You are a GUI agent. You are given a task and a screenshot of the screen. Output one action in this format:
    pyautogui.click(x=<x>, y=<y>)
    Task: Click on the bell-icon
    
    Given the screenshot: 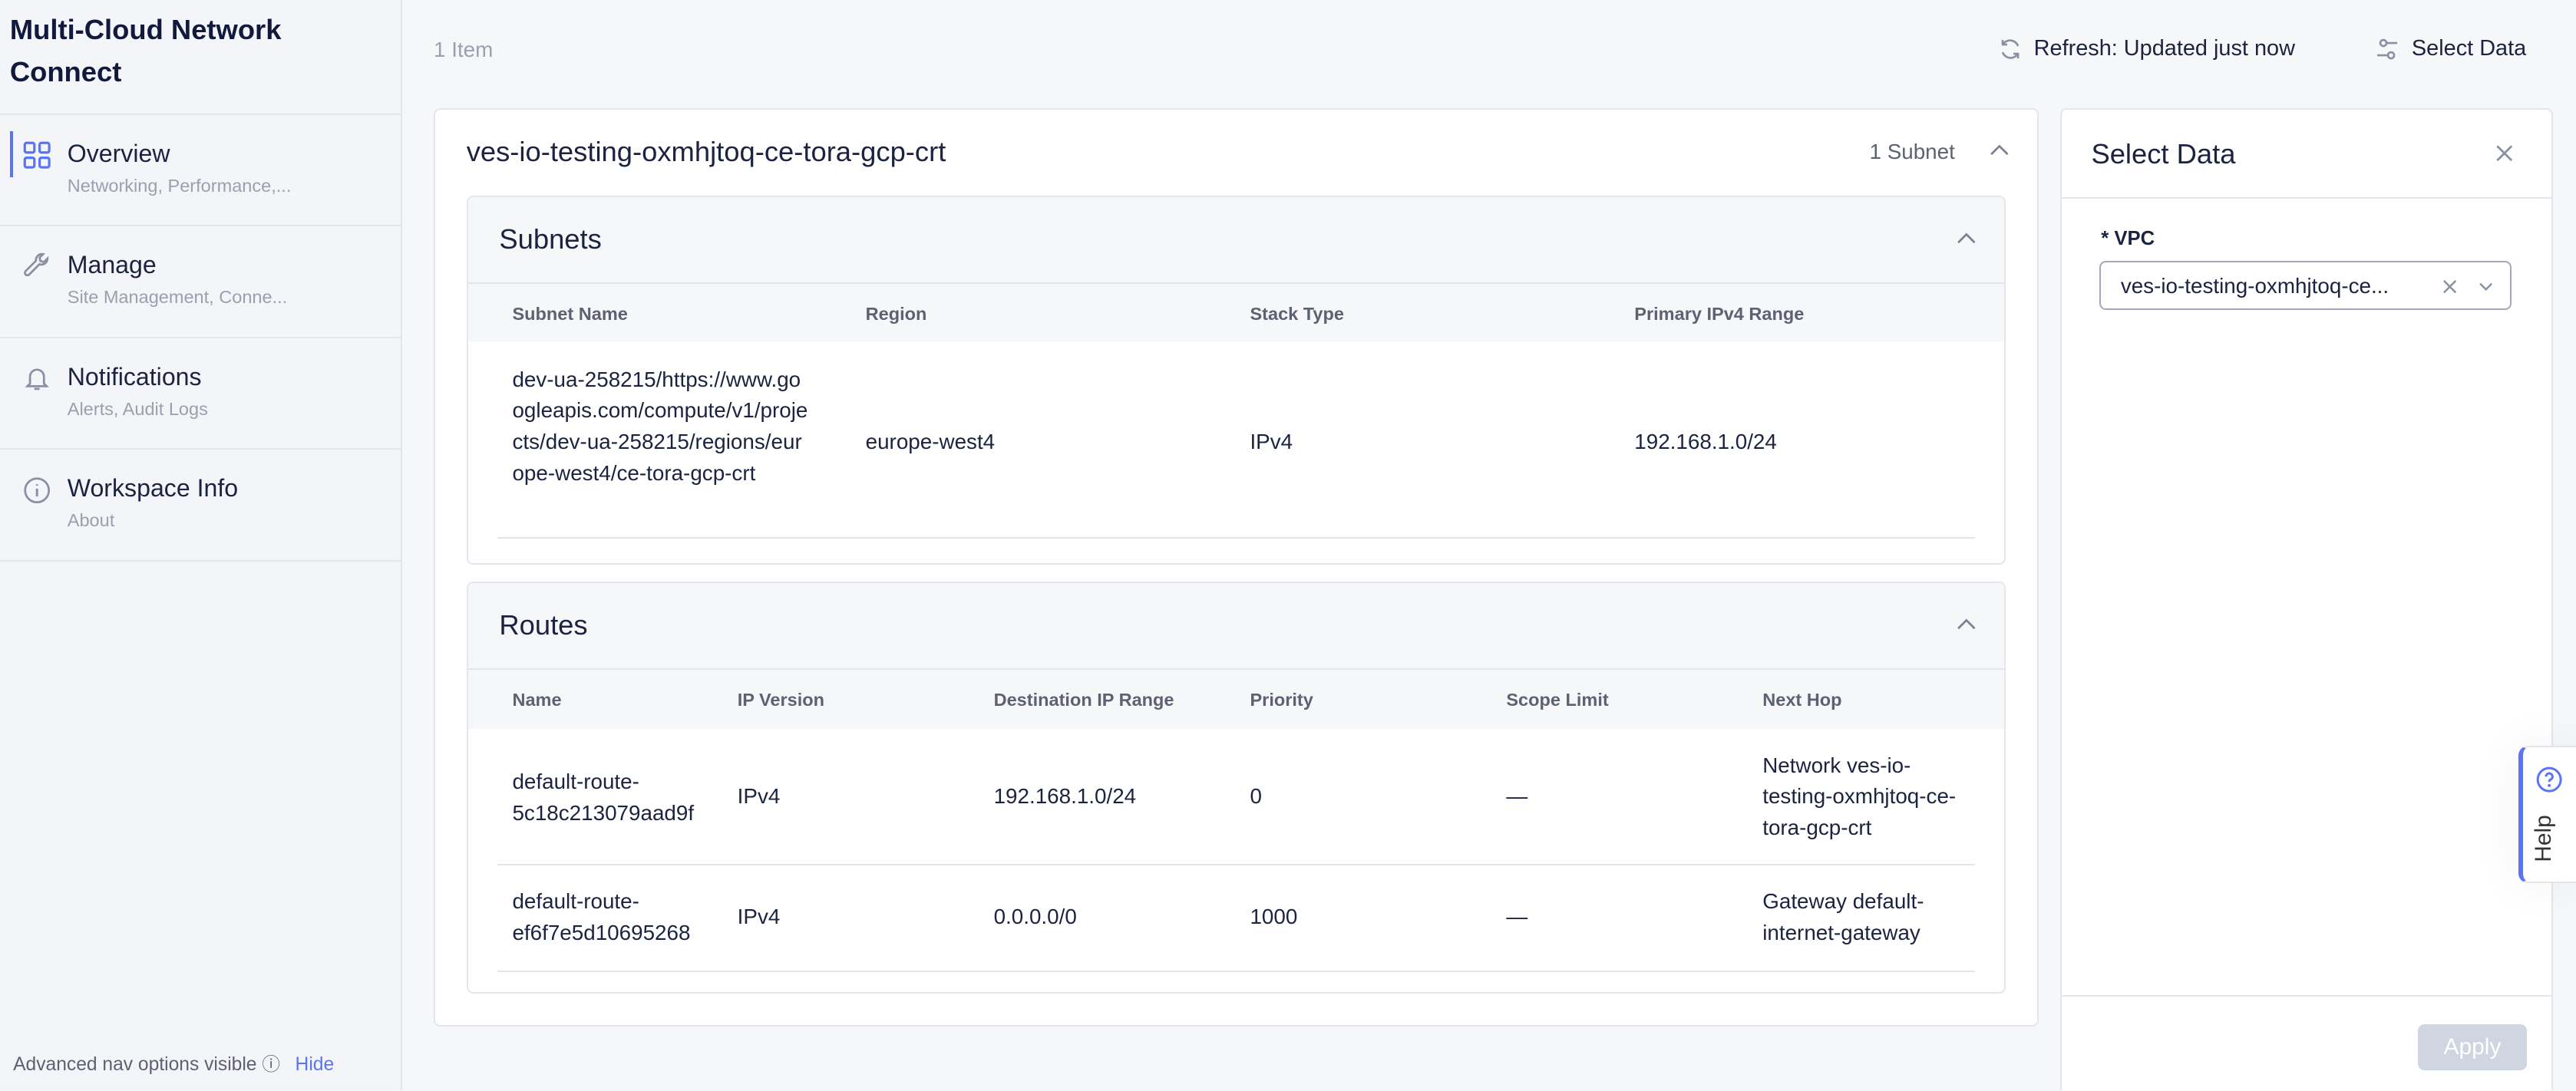 What is the action you would take?
    pyautogui.click(x=37, y=380)
    